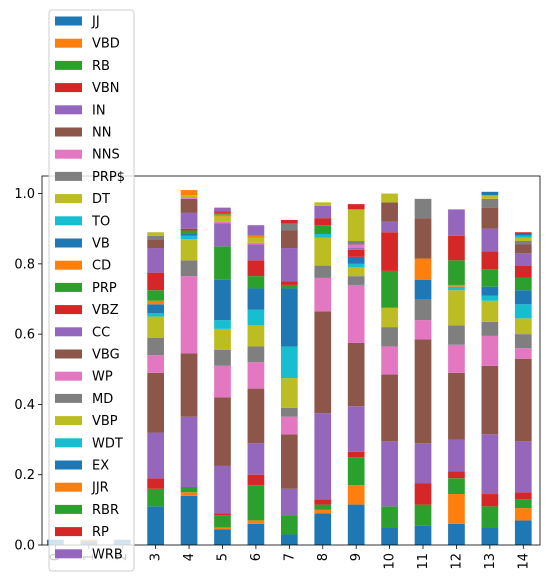 The width and height of the screenshot is (547, 582). Describe the element at coordinates (289, 557) in the screenshot. I see `x-tick-label: 7` at that location.